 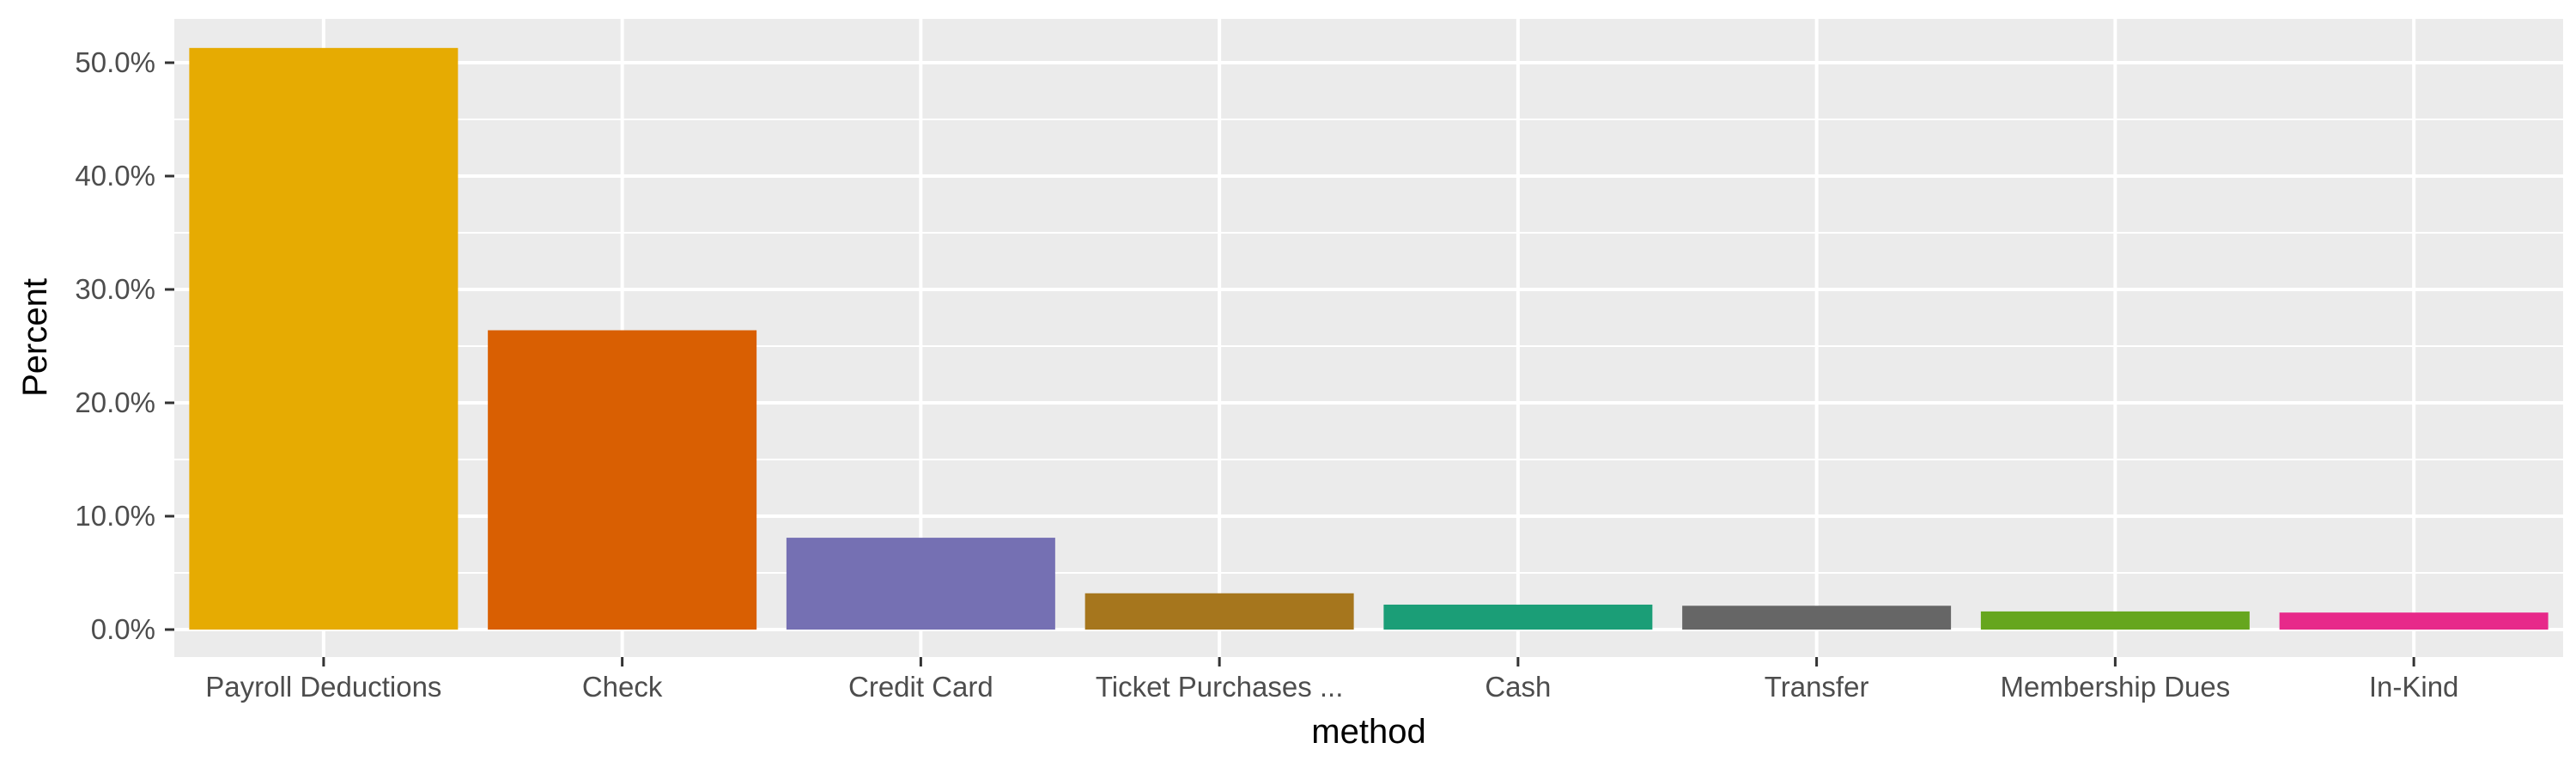 What do you see at coordinates (123, 629) in the screenshot?
I see `y-tick-label: 0.0%` at bounding box center [123, 629].